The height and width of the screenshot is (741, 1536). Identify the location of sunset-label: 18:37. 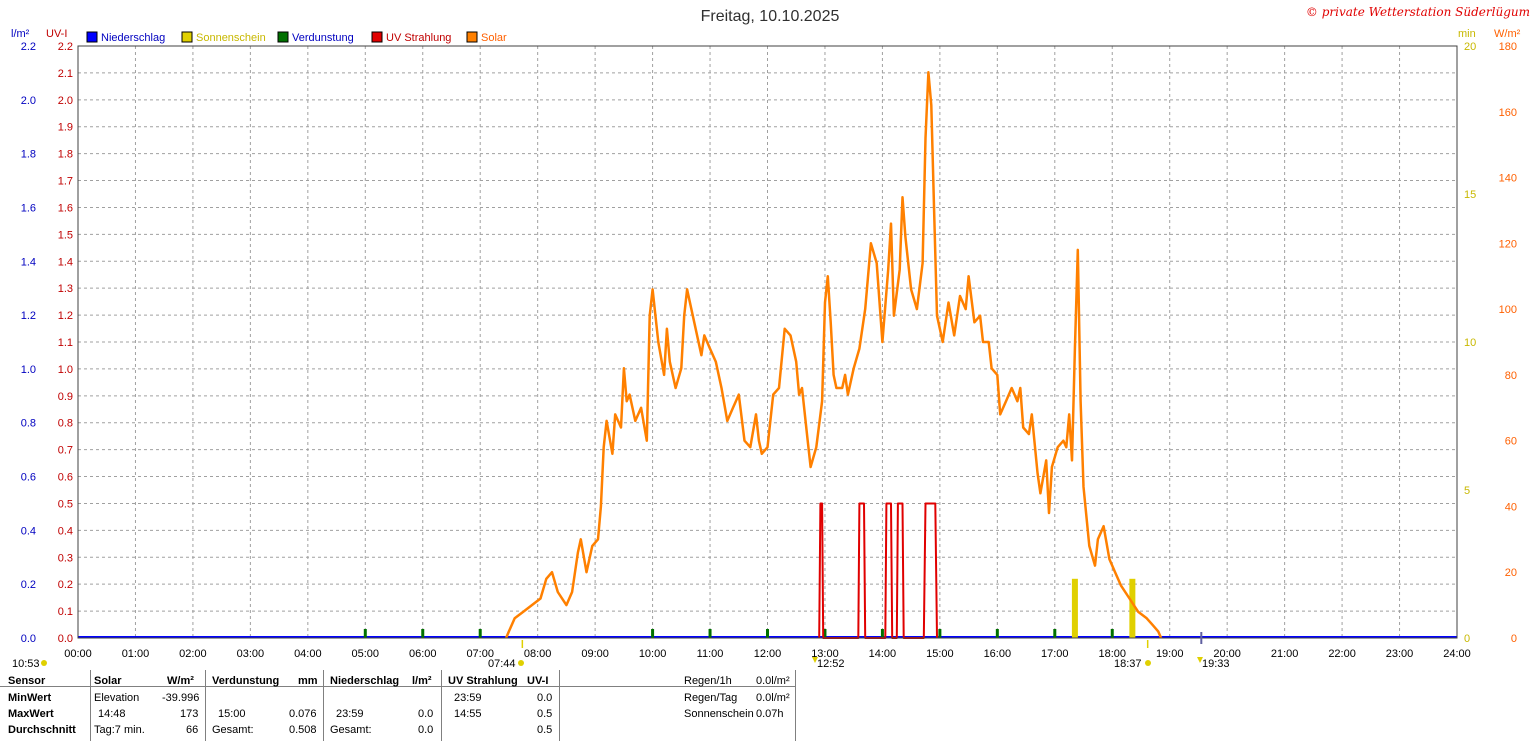
(1128, 664).